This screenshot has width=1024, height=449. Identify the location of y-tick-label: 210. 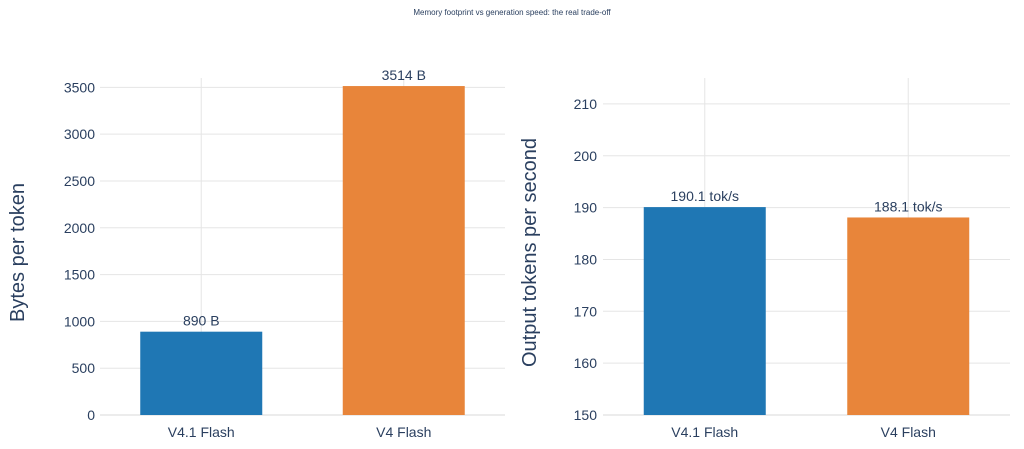
(586, 104).